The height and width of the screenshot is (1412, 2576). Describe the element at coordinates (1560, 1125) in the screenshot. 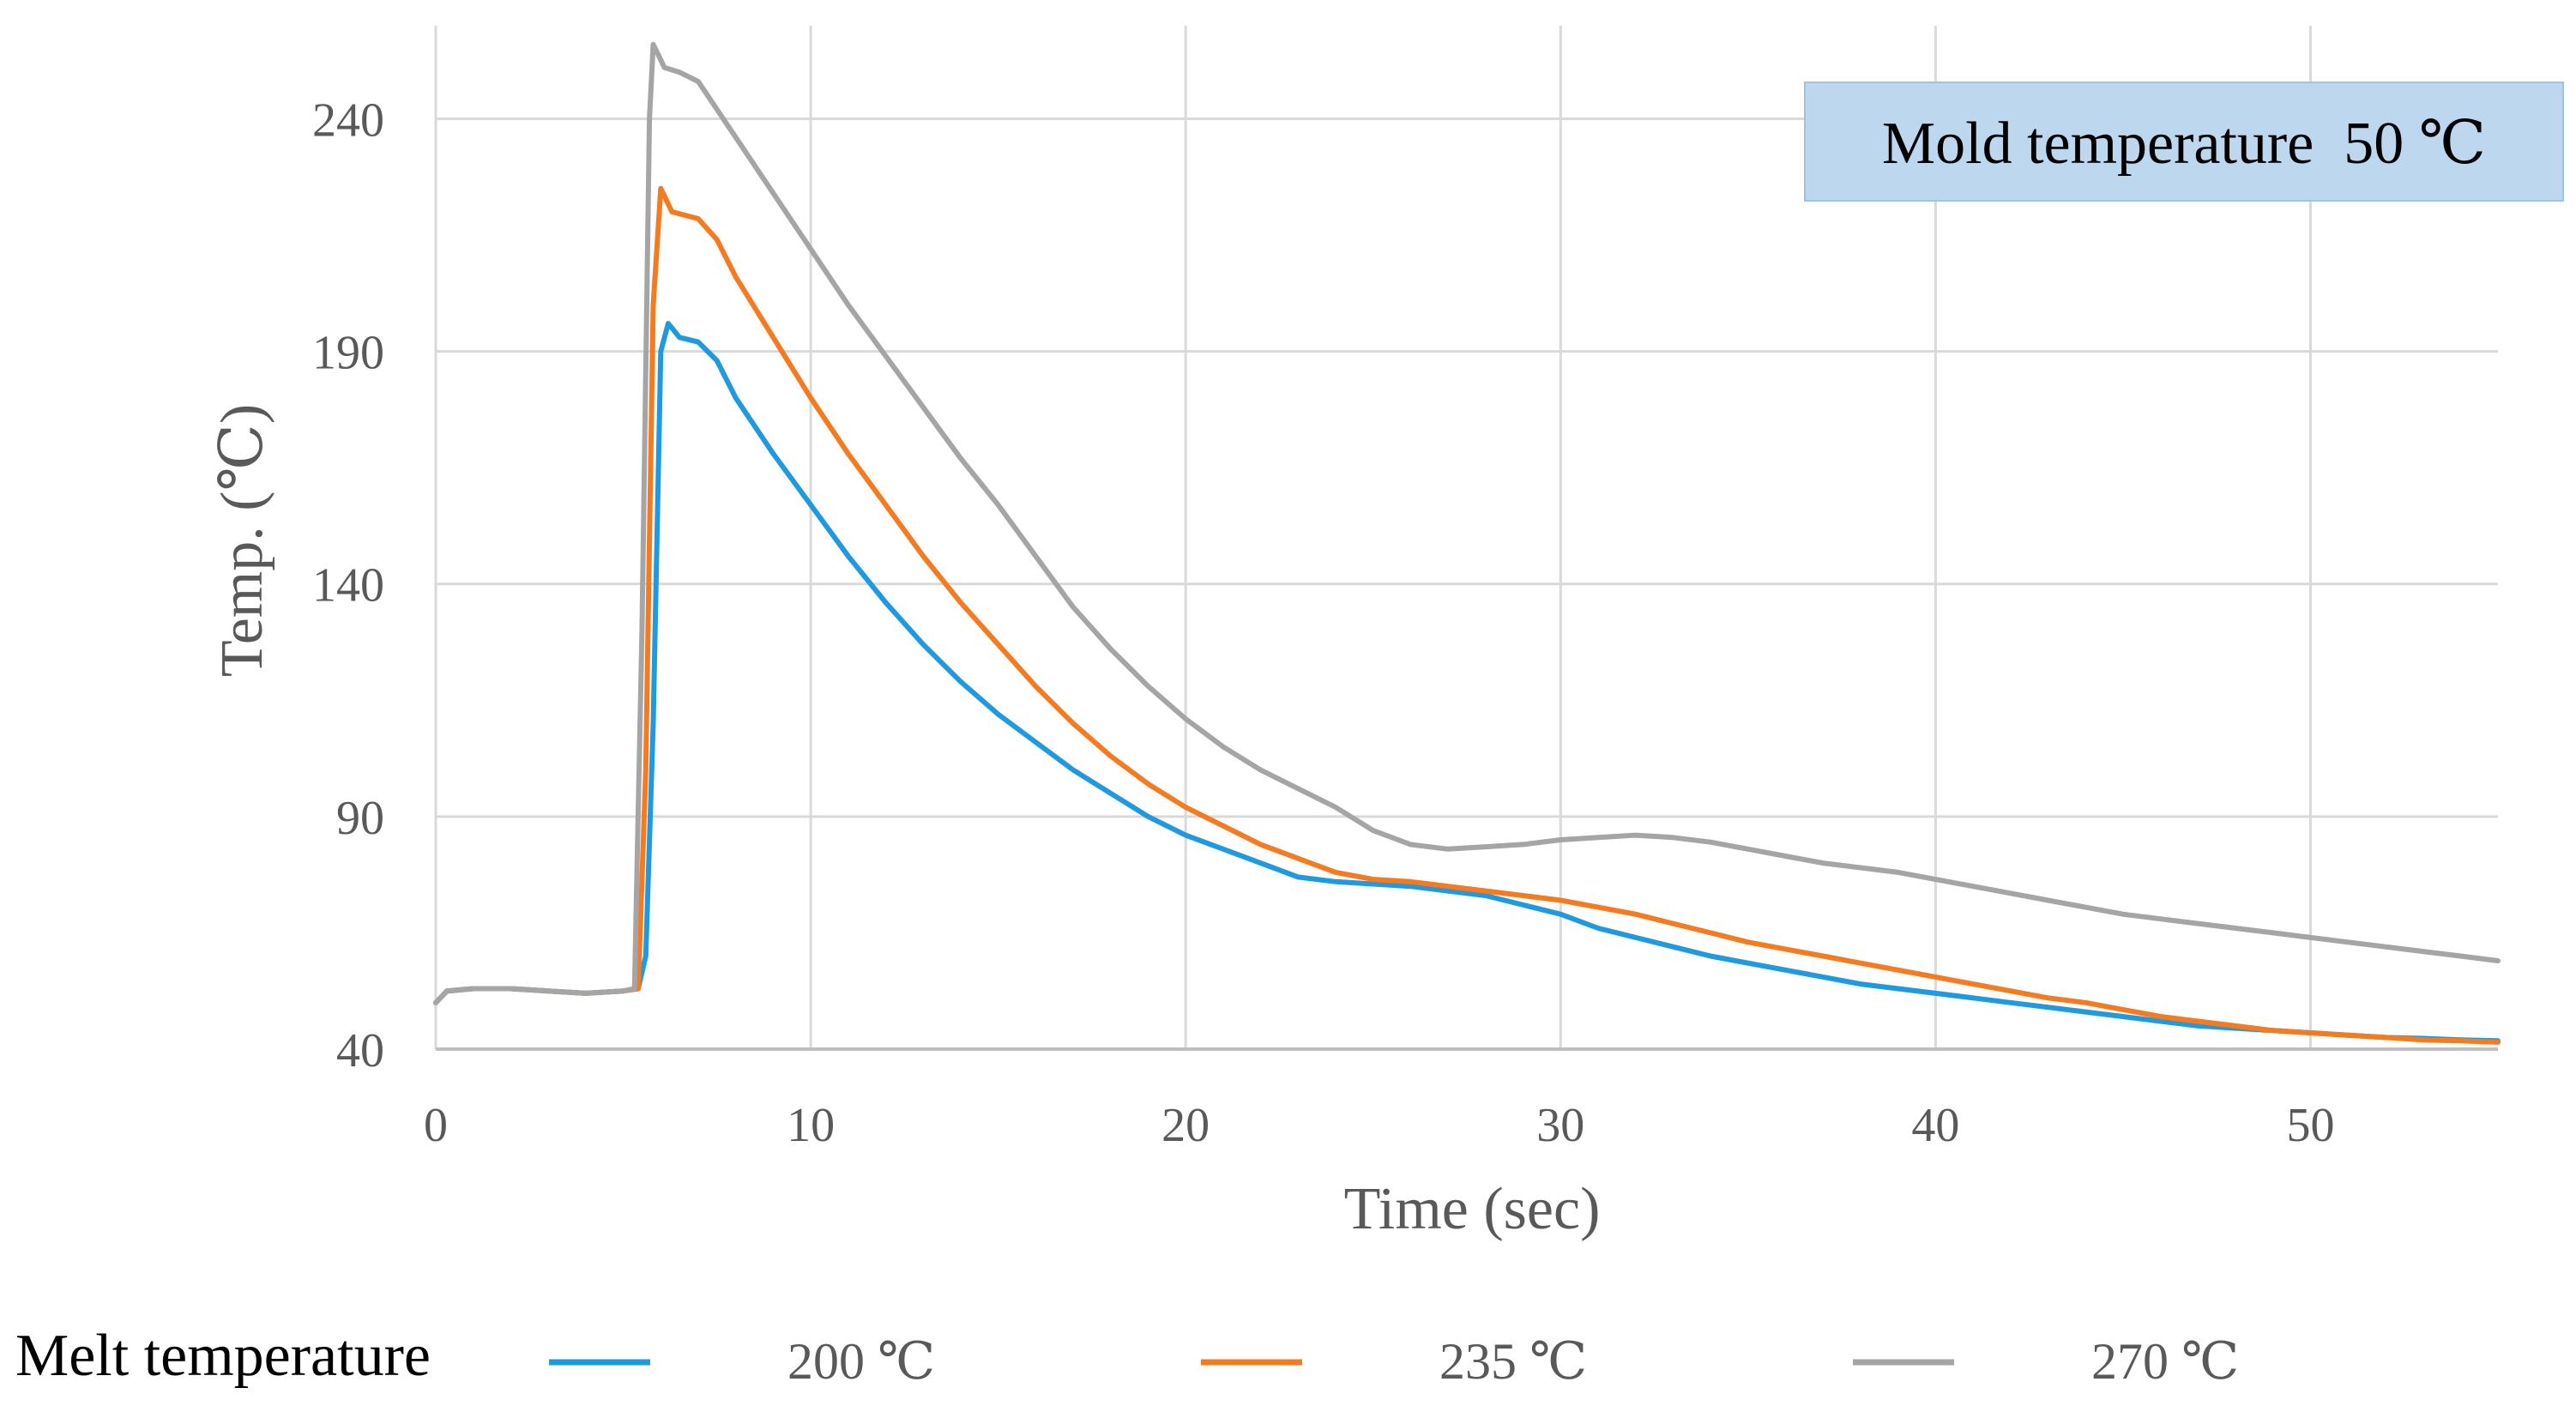

I see `x-tick-label: 30` at that location.